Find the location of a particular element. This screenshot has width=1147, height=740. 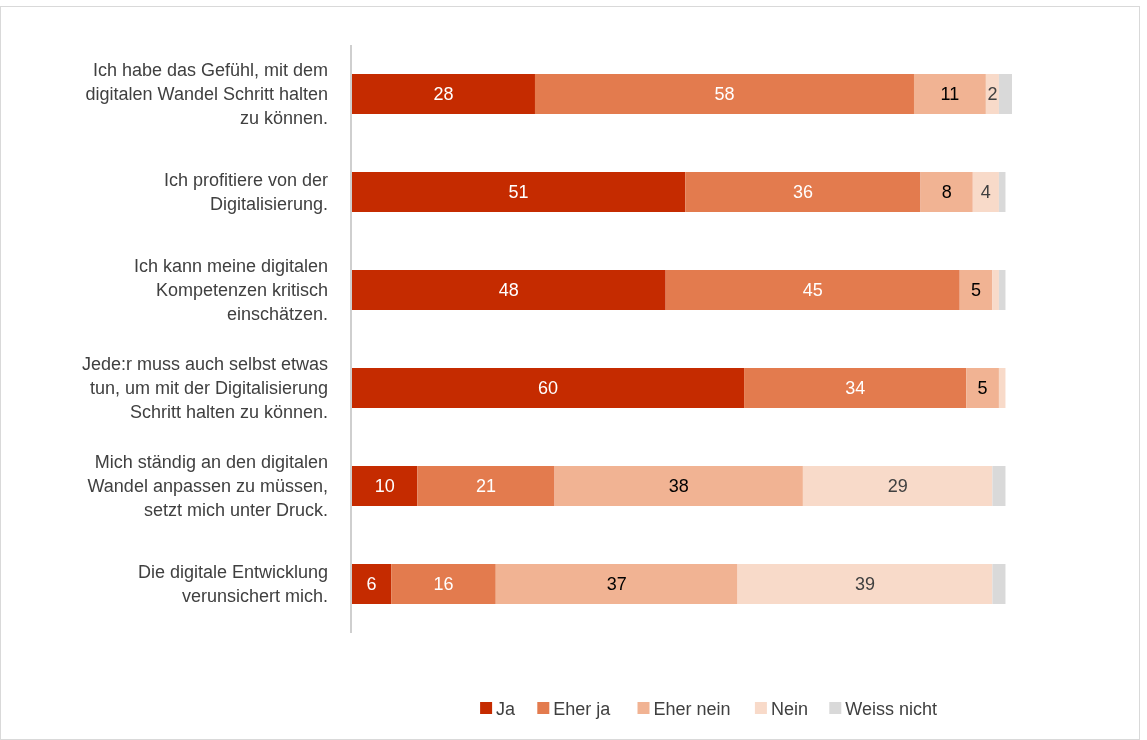

data-label: 2 is located at coordinates (992, 94).